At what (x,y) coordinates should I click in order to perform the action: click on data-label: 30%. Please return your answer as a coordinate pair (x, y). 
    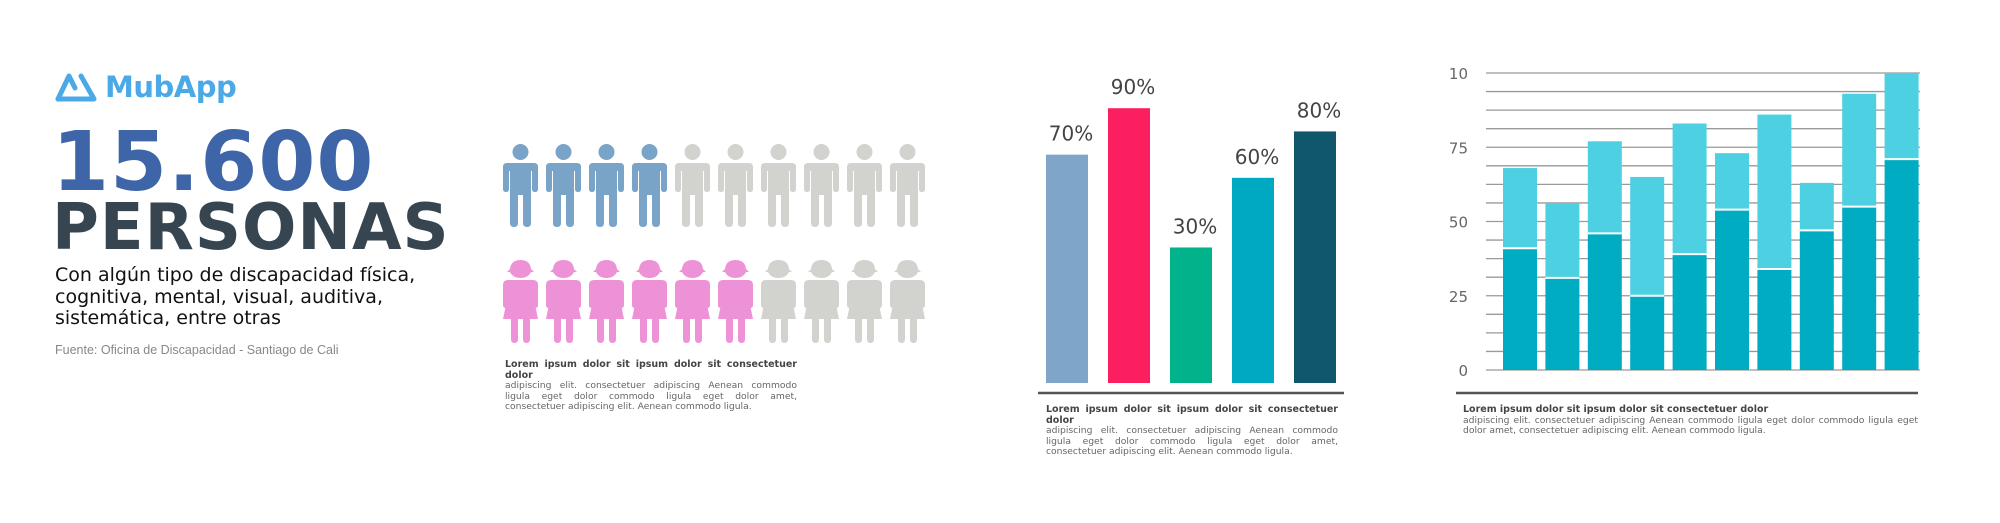
    Looking at the image, I should click on (1195, 226).